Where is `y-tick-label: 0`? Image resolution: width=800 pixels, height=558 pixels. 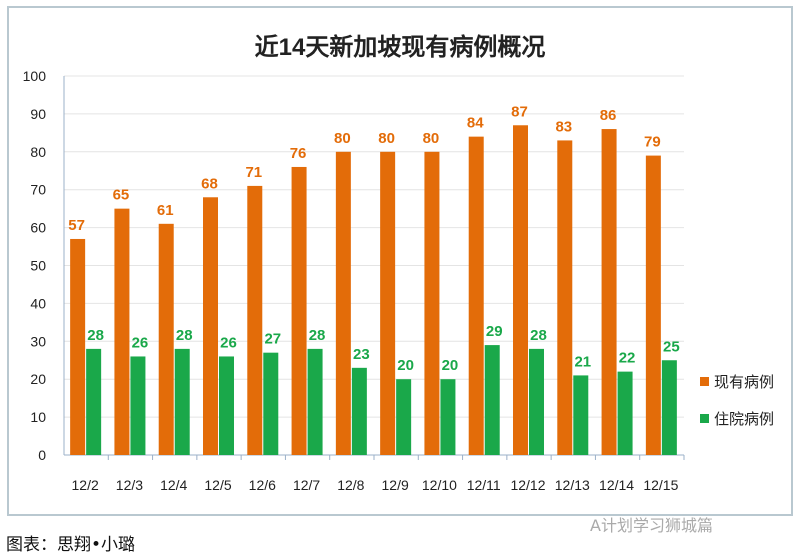
y-tick-label: 0 is located at coordinates (42, 455).